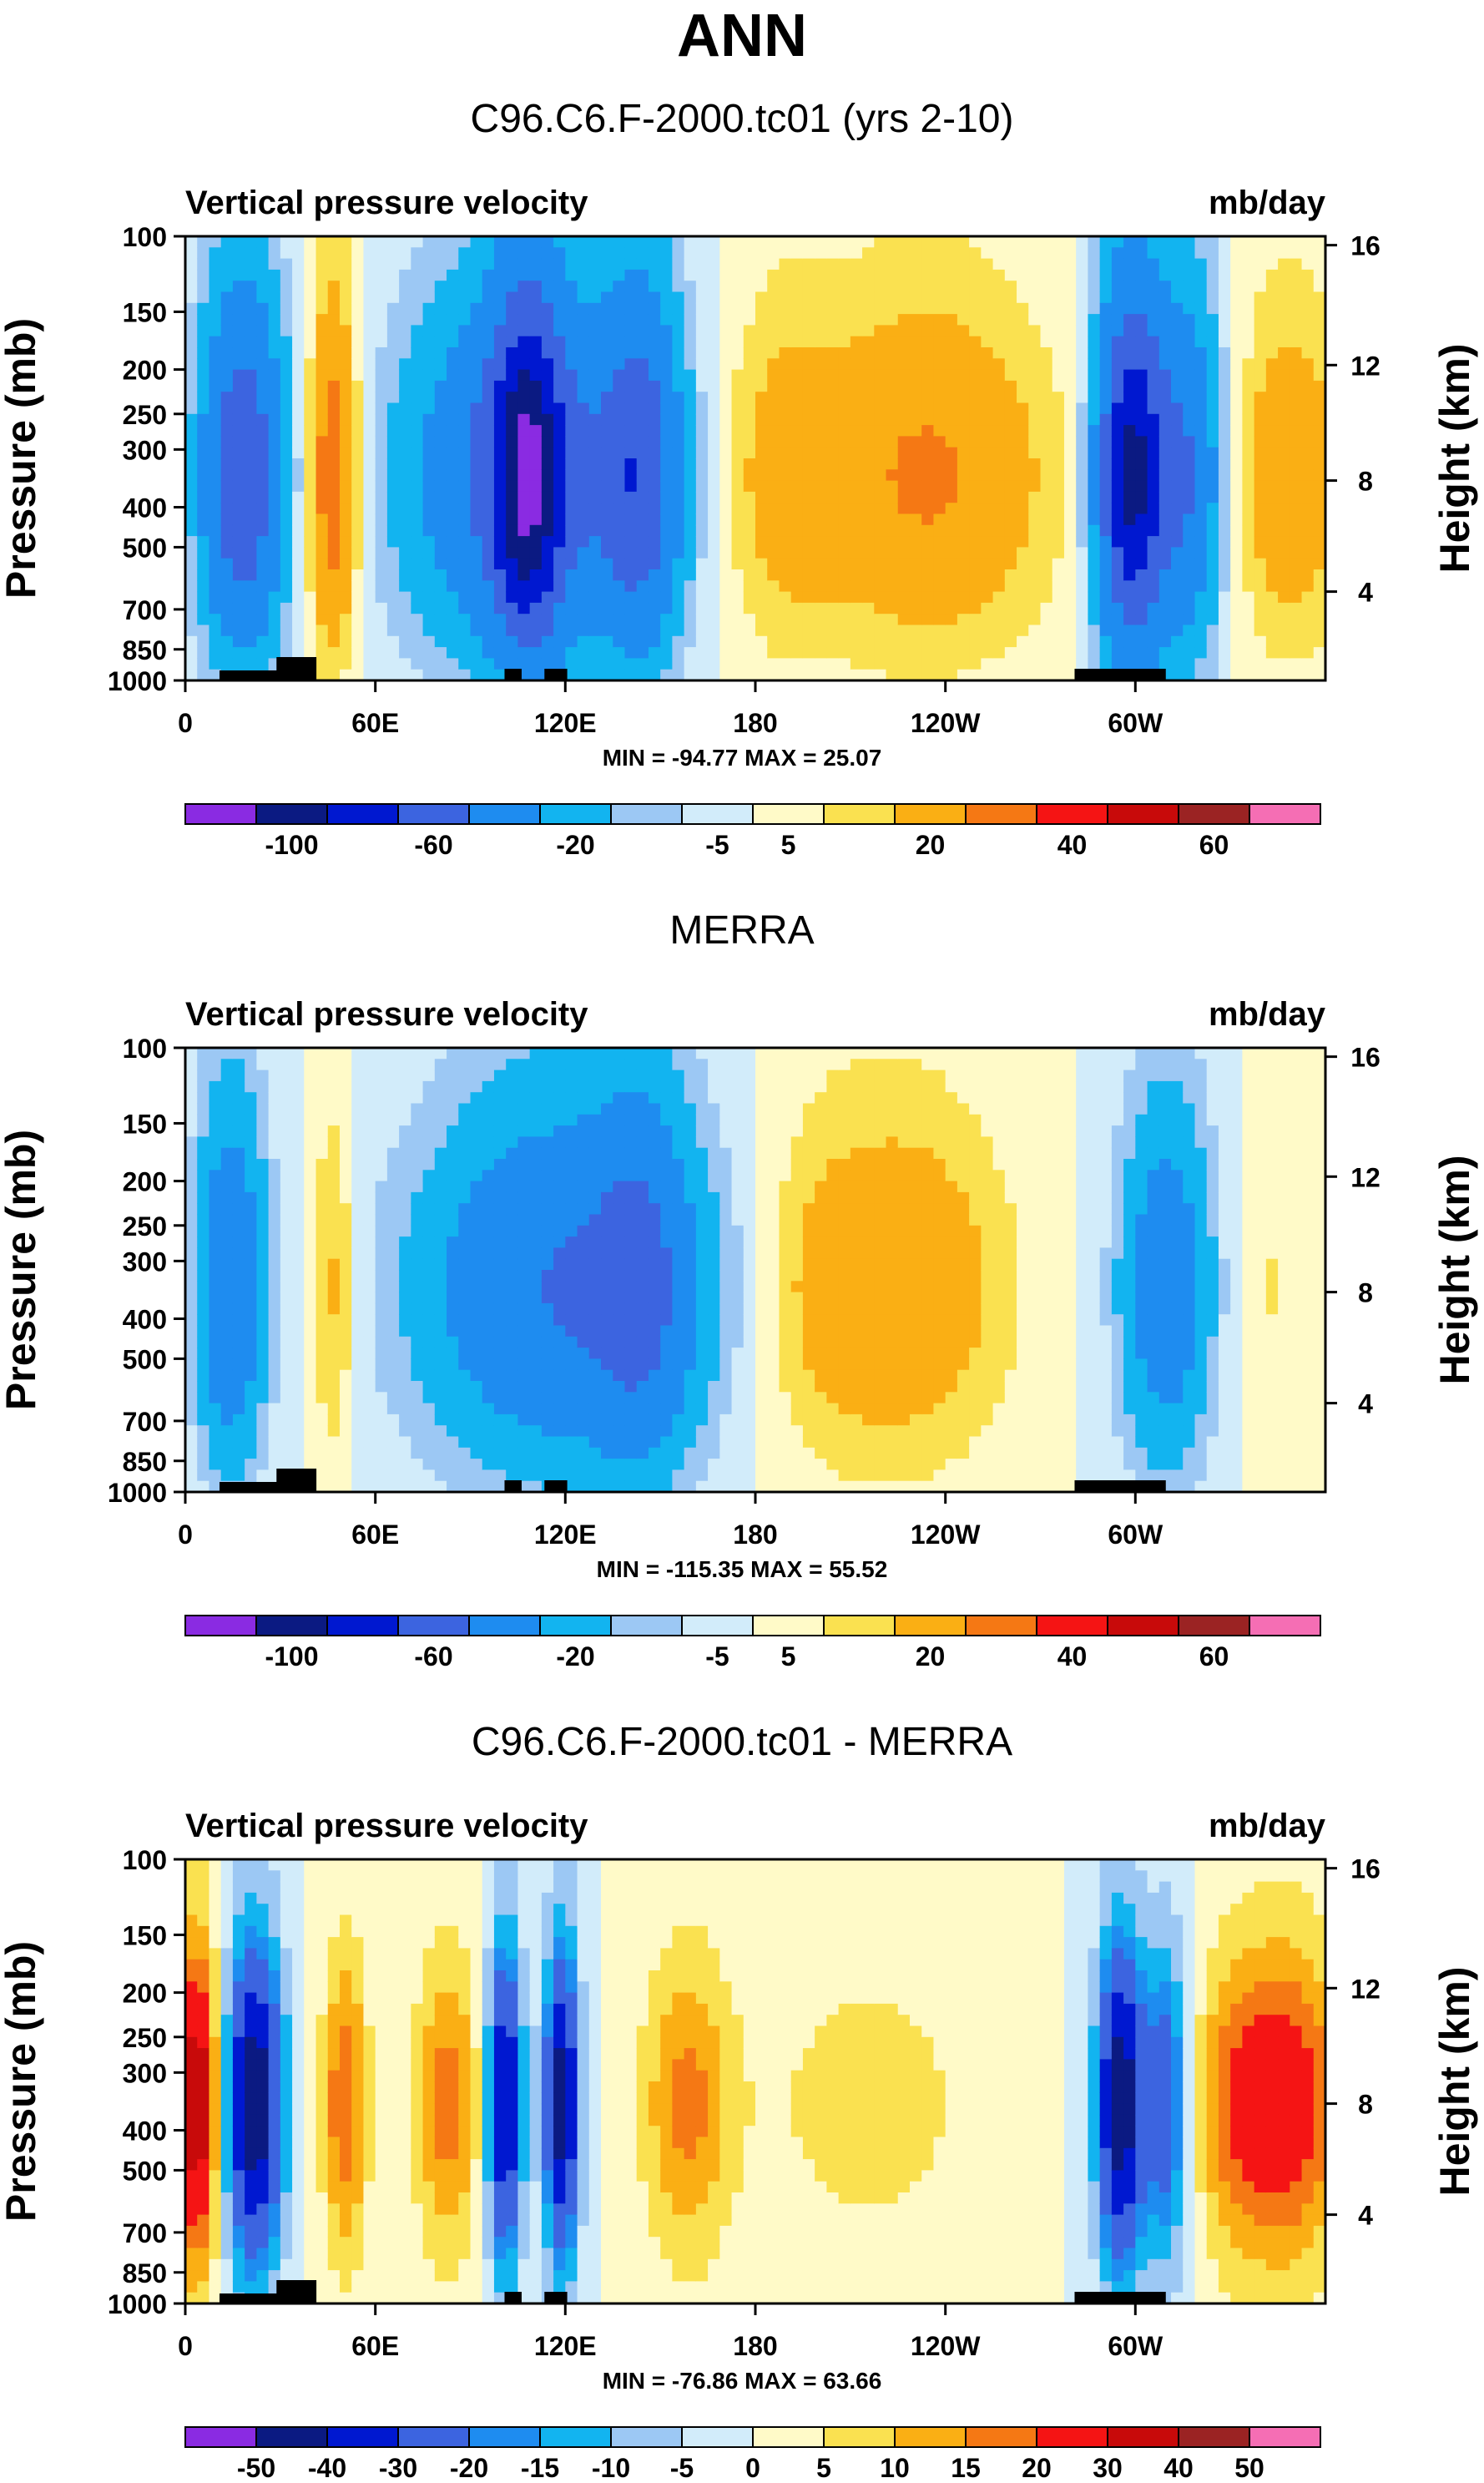 The height and width of the screenshot is (2483, 1484). Describe the element at coordinates (386, 1014) in the screenshot. I see `panel-left-label: Vertical pressure velocity` at that location.